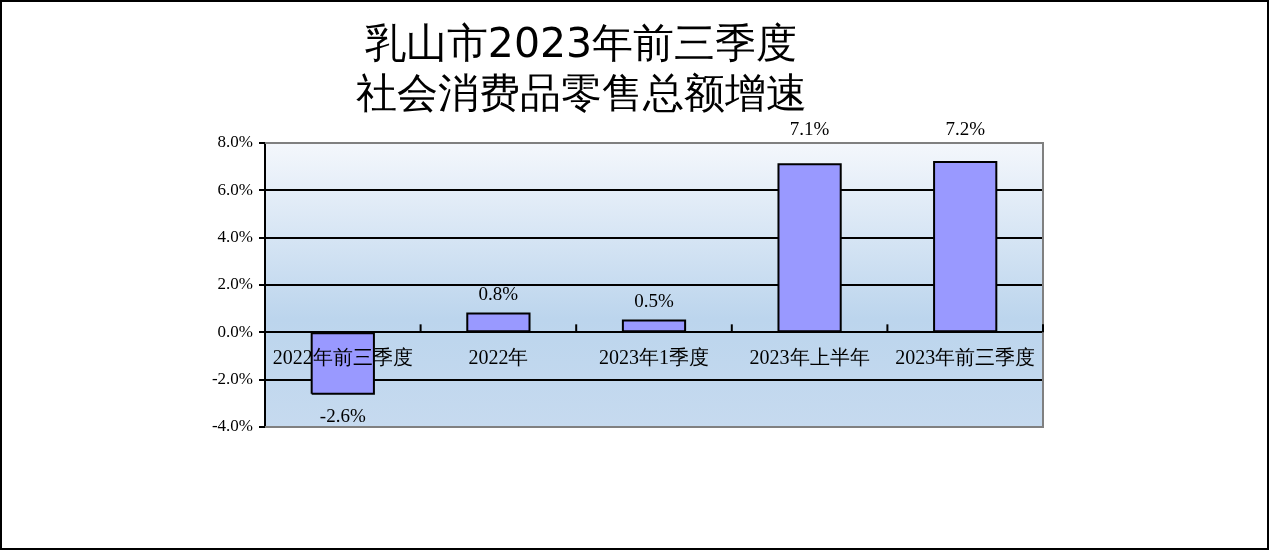  Describe the element at coordinates (235, 237) in the screenshot. I see `y-tick-label: 4.0%` at that location.